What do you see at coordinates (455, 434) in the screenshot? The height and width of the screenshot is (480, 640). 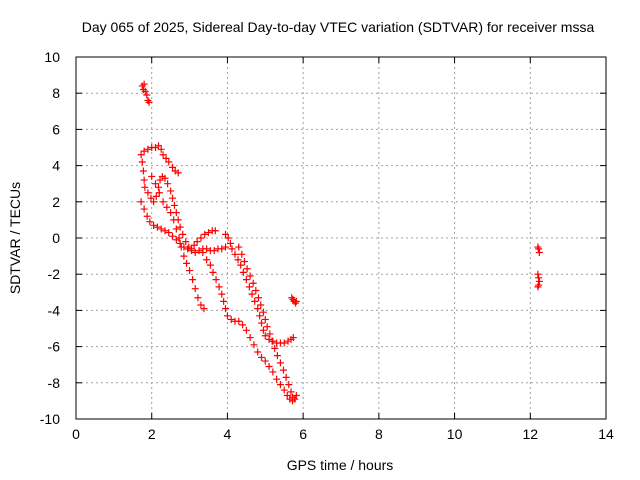 I see `x-tick-label: 10` at bounding box center [455, 434].